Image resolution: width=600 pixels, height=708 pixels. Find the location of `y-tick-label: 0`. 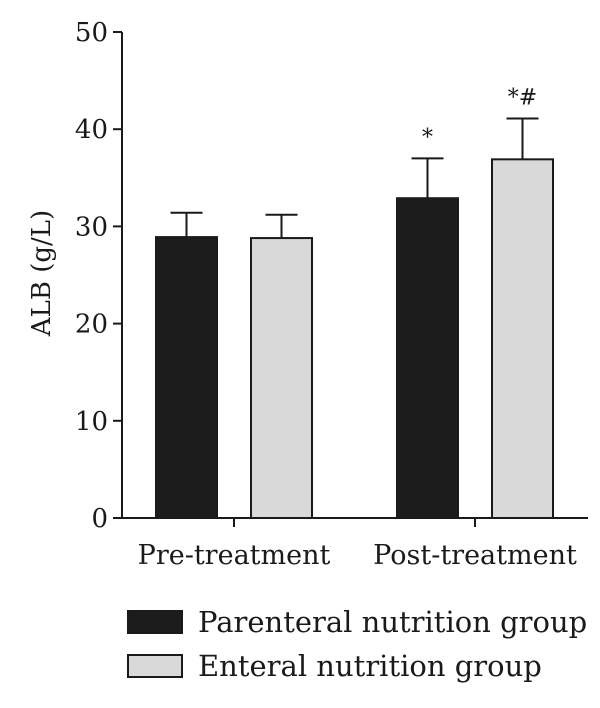

y-tick-label: 0 is located at coordinates (99, 519).